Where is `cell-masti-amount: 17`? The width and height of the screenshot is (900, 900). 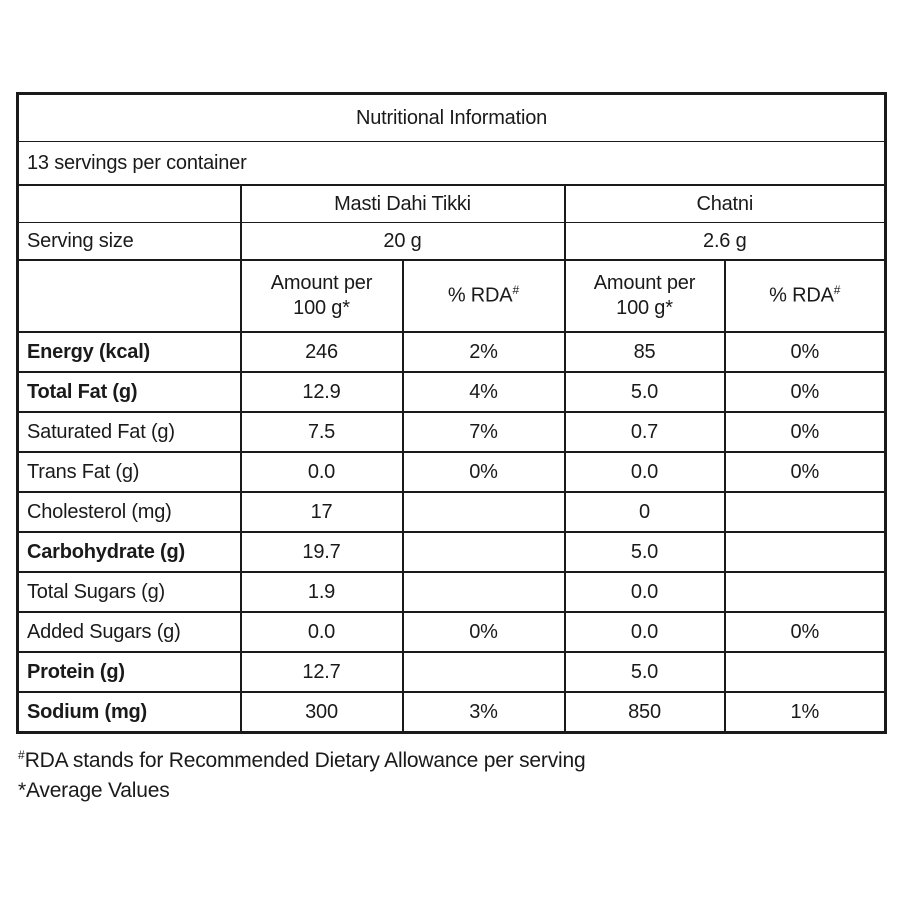
cell-masti-amount: 17 is located at coordinates (321, 512).